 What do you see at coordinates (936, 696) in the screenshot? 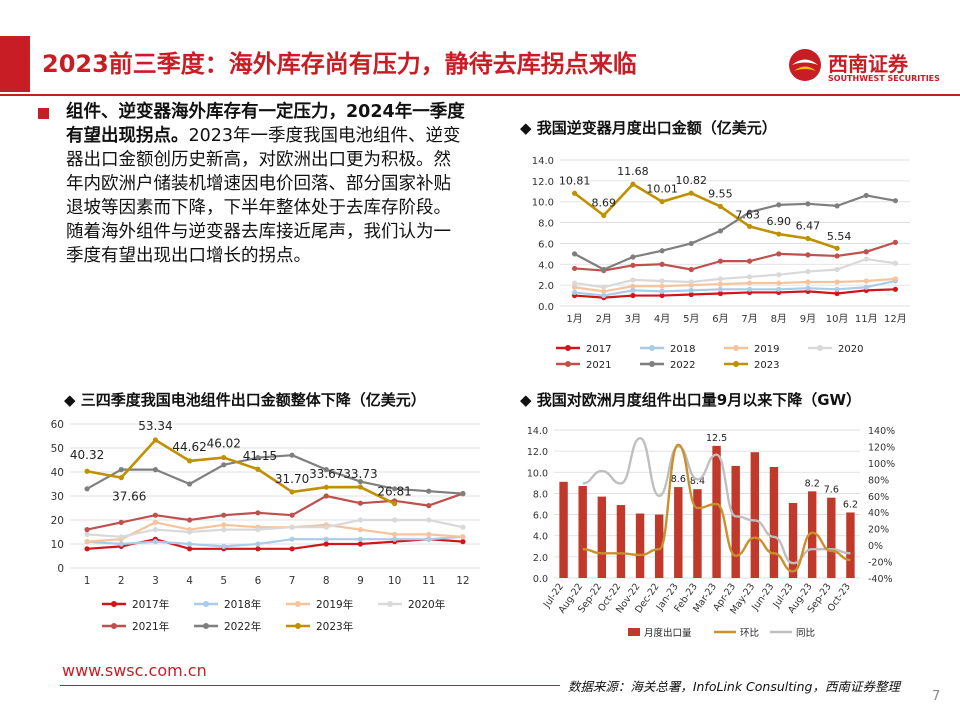
I see `page-number: 7` at bounding box center [936, 696].